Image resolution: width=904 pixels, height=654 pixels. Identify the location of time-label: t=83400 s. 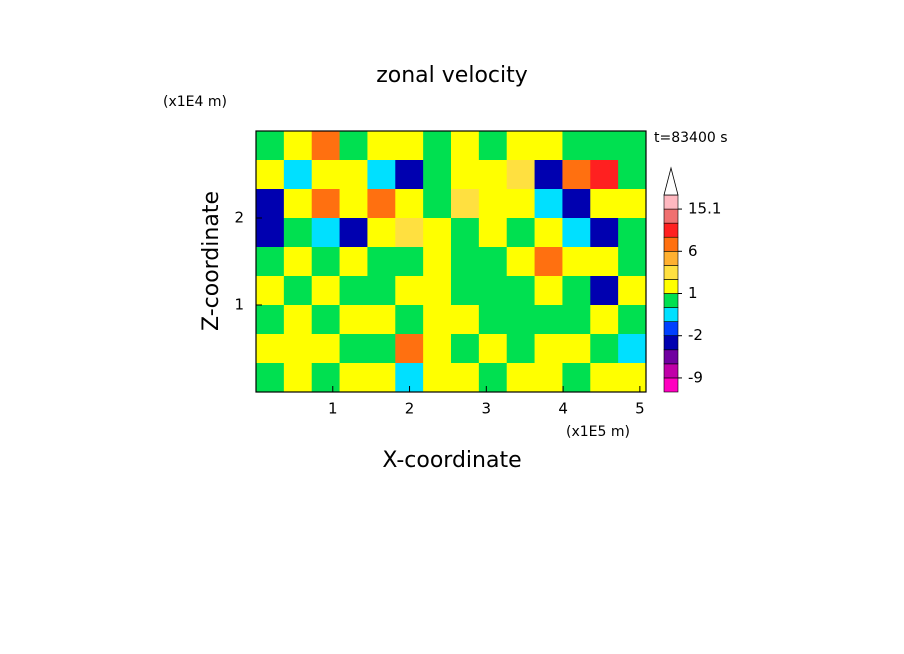
(691, 138).